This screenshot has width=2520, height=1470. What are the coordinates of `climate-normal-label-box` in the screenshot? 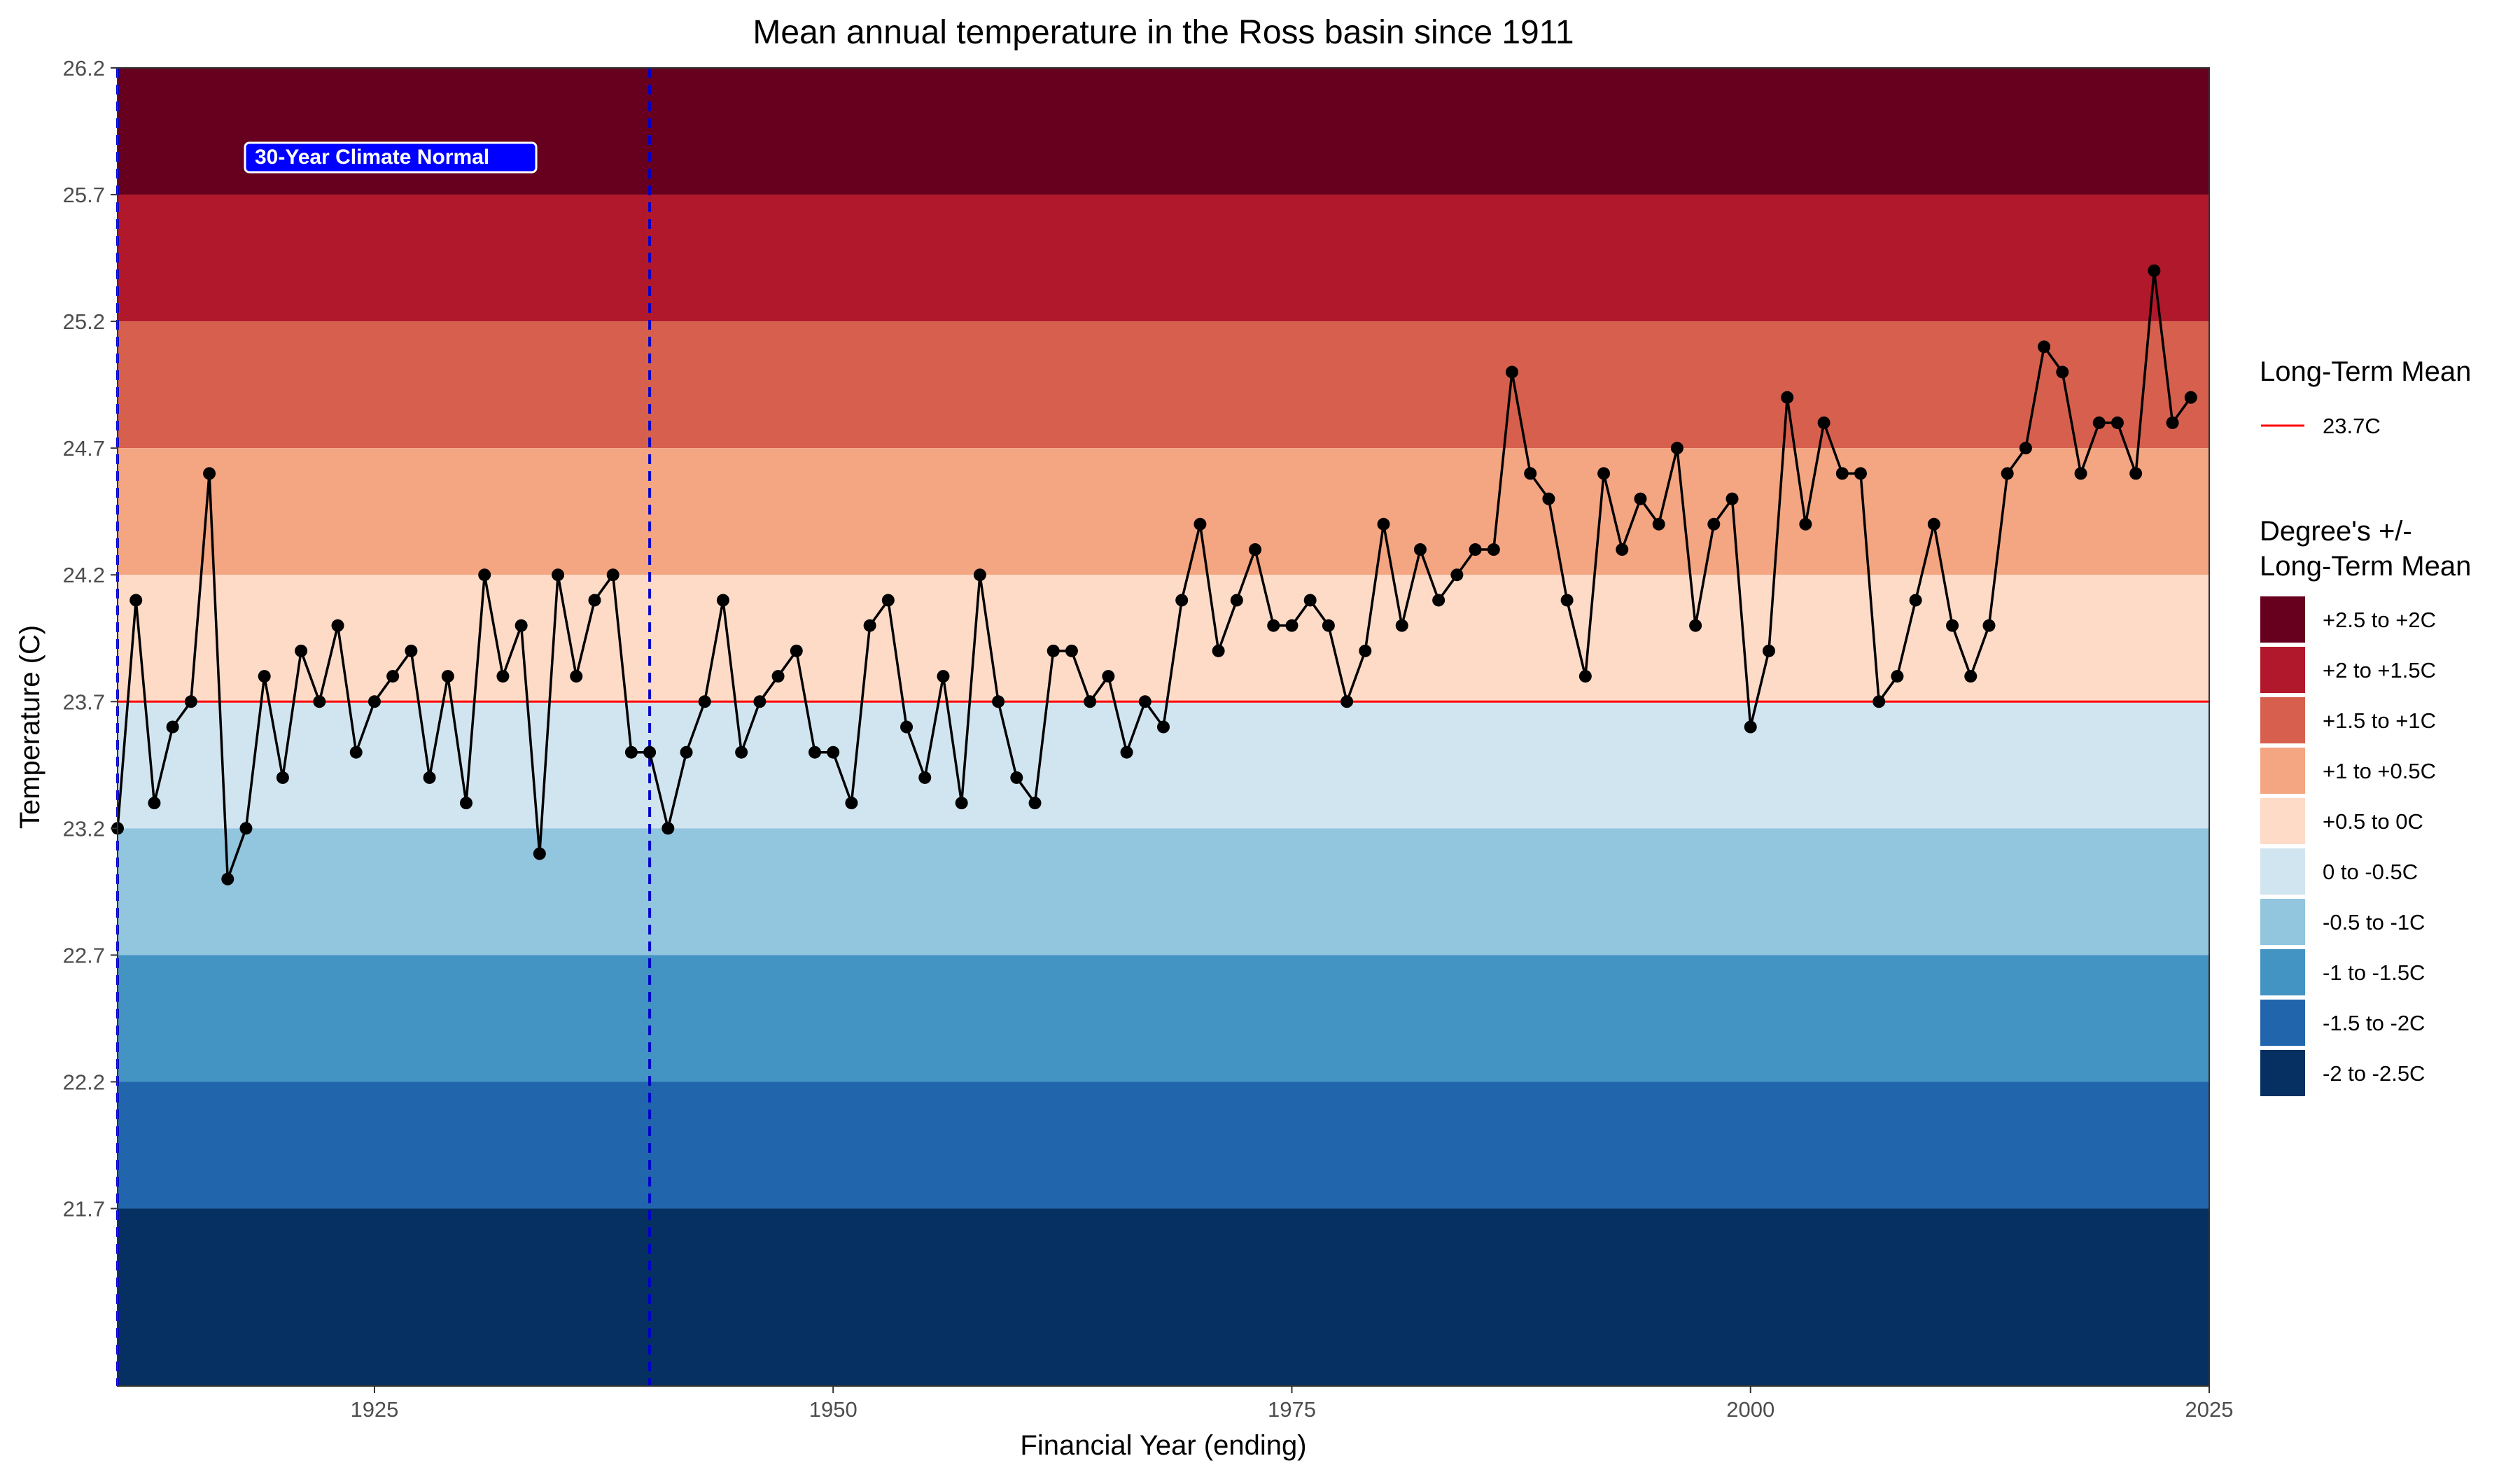 It's located at (391, 157).